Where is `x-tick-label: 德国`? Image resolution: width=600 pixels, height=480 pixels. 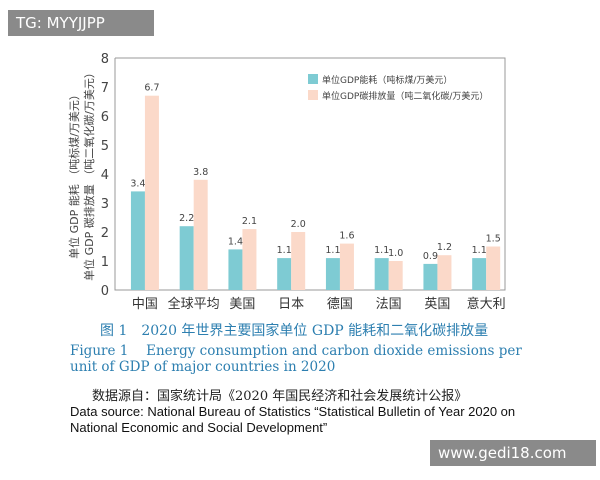
x-tick-label: 德国 is located at coordinates (340, 304).